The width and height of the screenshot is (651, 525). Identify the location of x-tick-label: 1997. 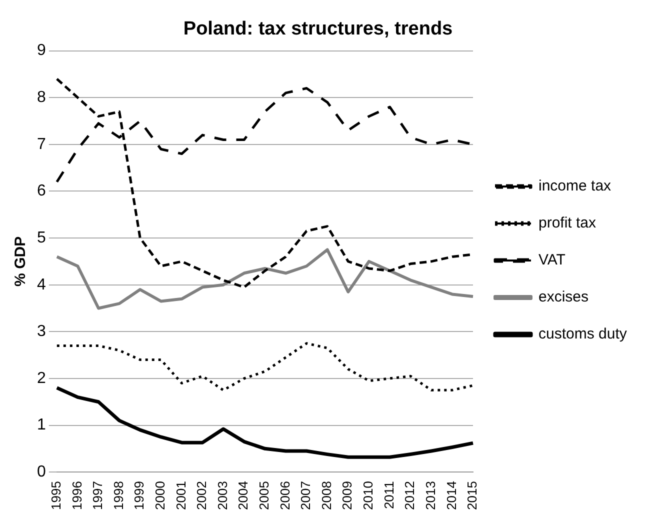
(98, 495).